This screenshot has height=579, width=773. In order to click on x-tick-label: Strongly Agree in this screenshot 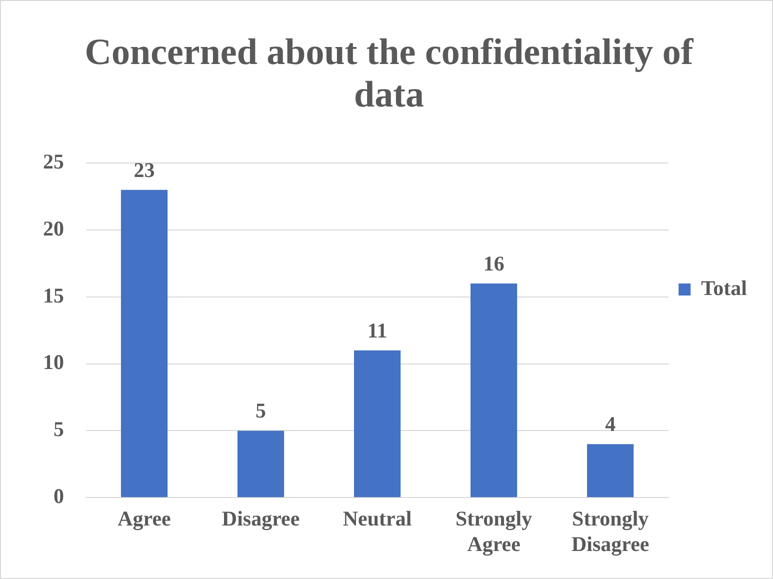, I will do `click(494, 531)`.